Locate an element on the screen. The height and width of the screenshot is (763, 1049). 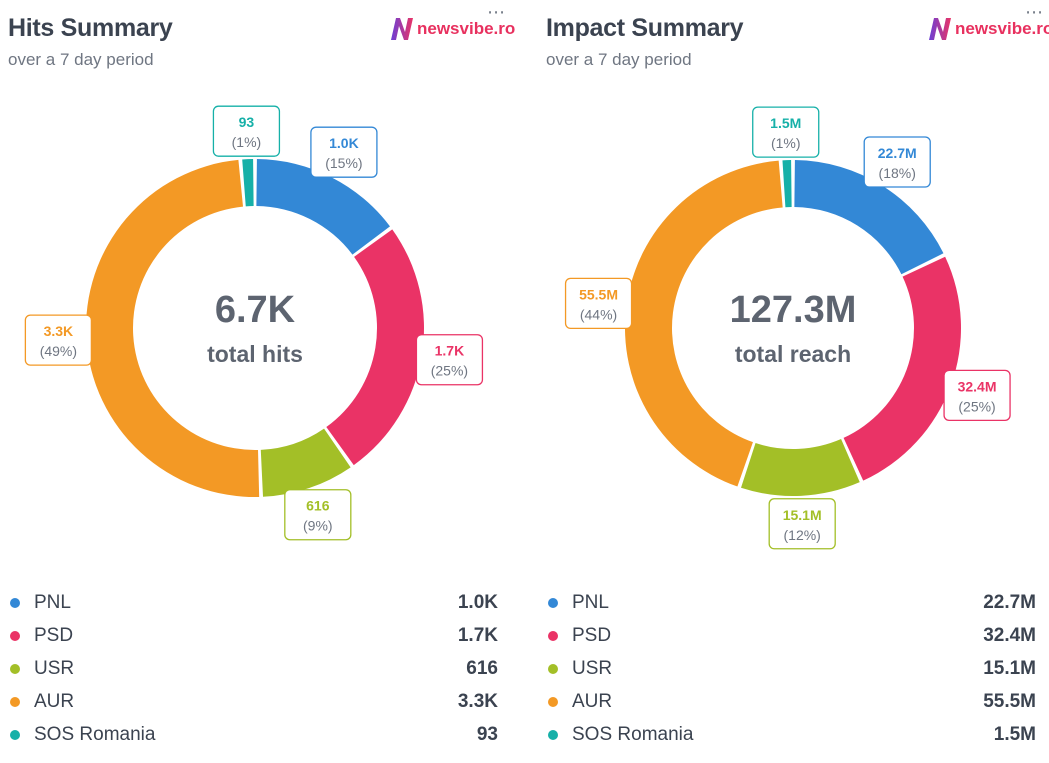
slice-label: 616 (9%) is located at coordinates (318, 515).